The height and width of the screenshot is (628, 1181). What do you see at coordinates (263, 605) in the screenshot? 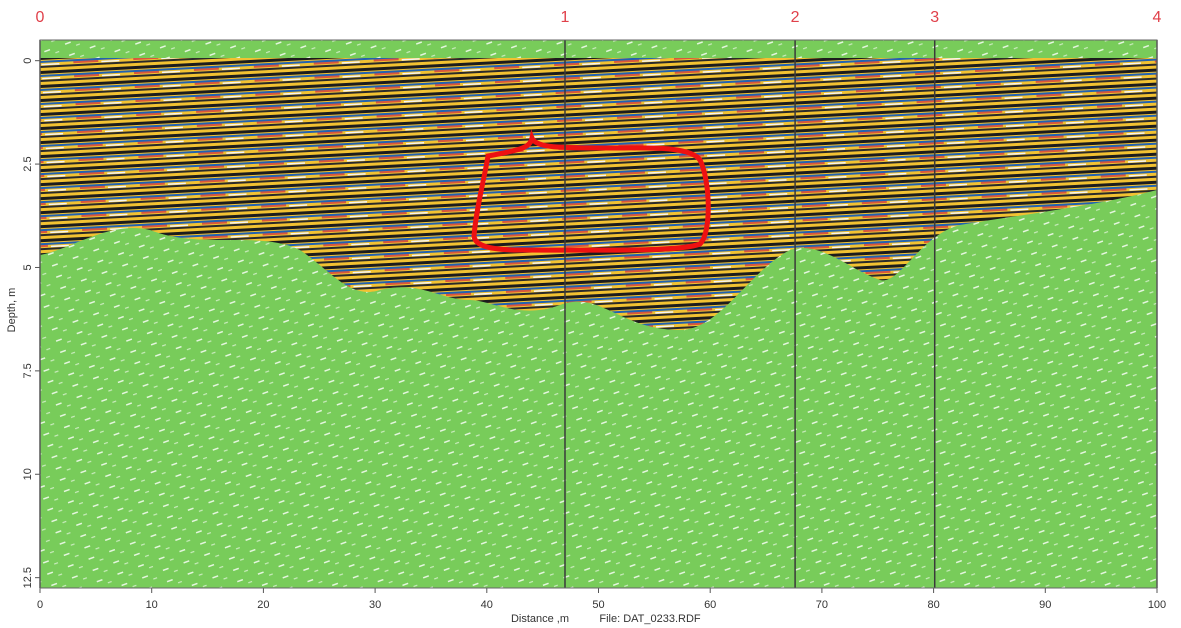
I see `x-tick-label: 20` at bounding box center [263, 605].